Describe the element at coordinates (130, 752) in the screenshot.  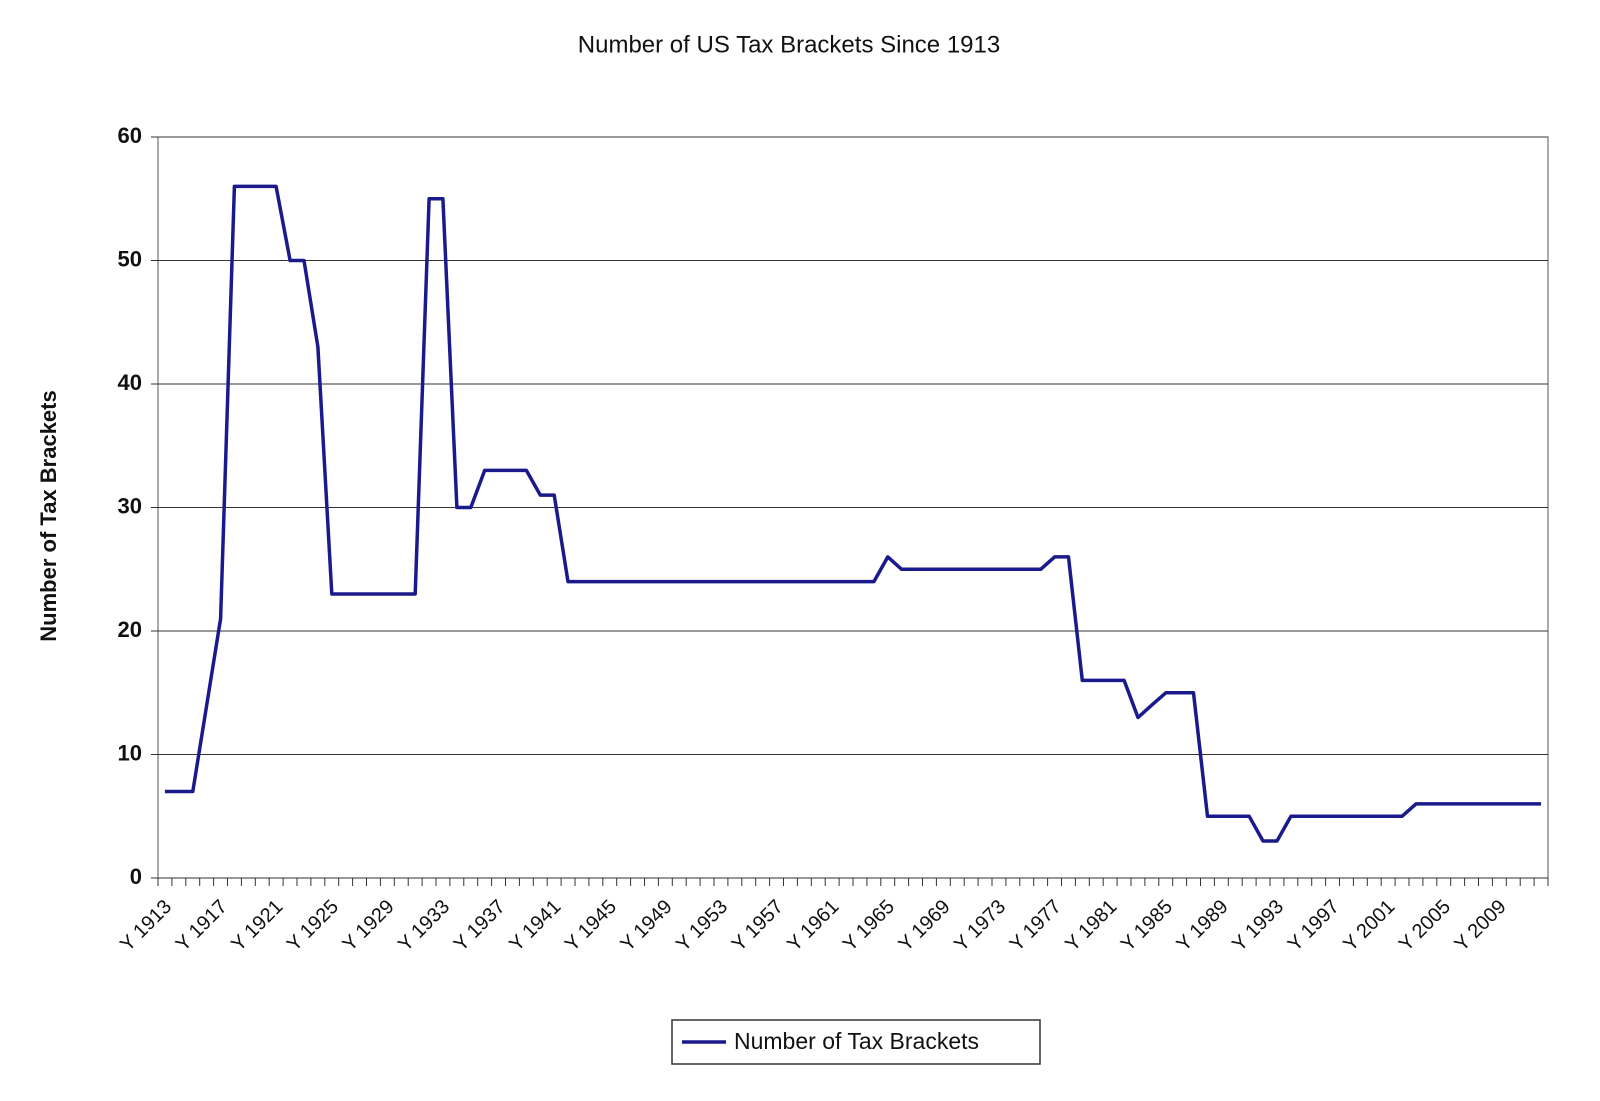
I see `y-tick-label: 10` at that location.